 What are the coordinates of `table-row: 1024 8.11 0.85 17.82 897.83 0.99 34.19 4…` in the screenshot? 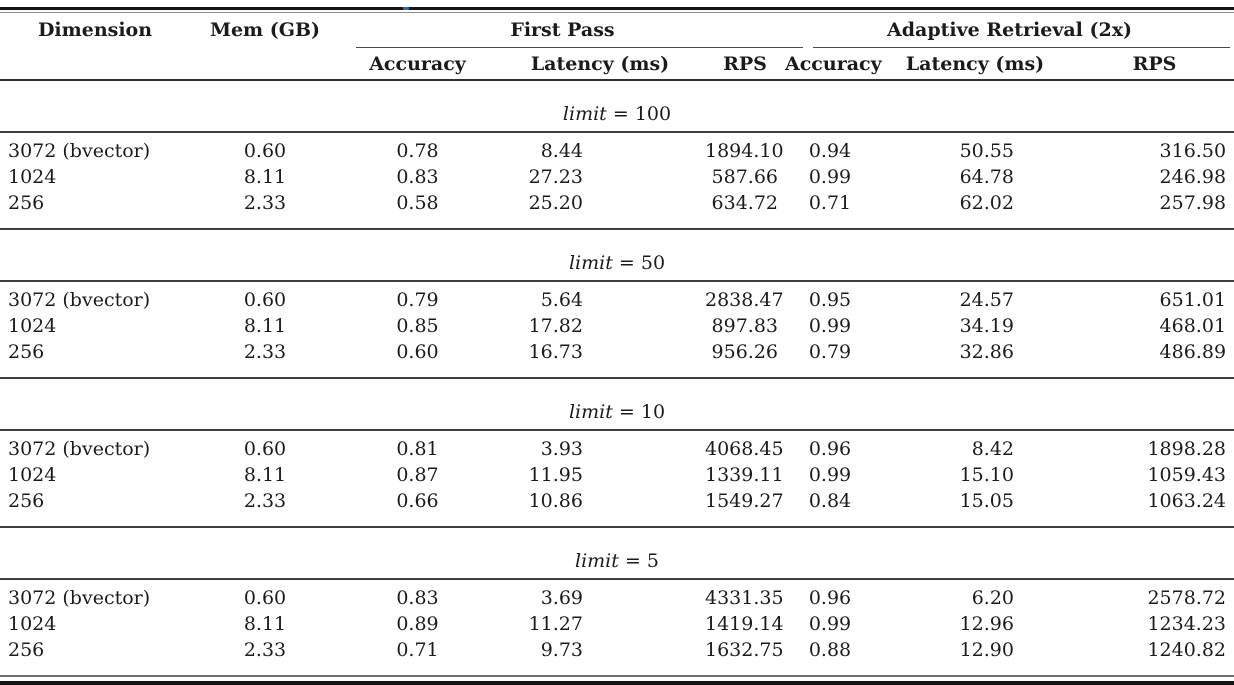 It's located at (617, 326).